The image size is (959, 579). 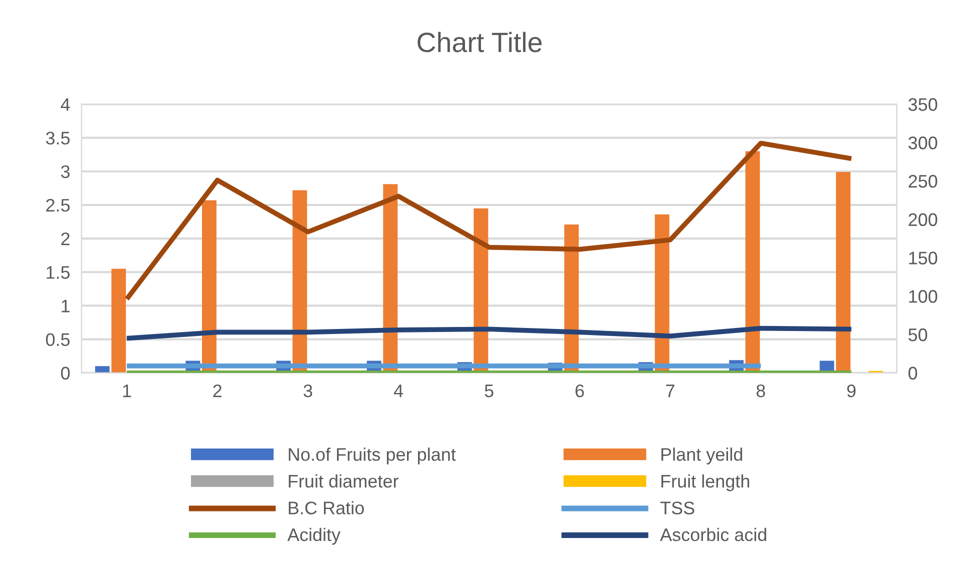 What do you see at coordinates (923, 296) in the screenshot?
I see `y2-tick-label: 100` at bounding box center [923, 296].